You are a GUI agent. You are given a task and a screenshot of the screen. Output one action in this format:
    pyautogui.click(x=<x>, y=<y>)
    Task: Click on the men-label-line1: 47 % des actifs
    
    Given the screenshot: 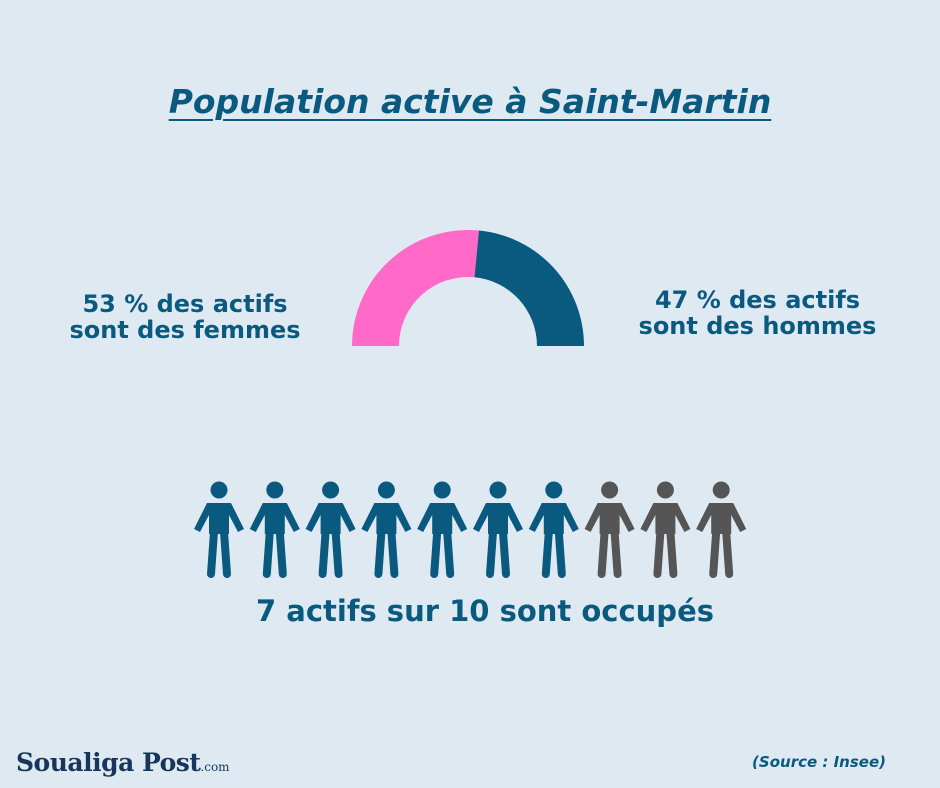 What is the action you would take?
    pyautogui.click(x=757, y=300)
    